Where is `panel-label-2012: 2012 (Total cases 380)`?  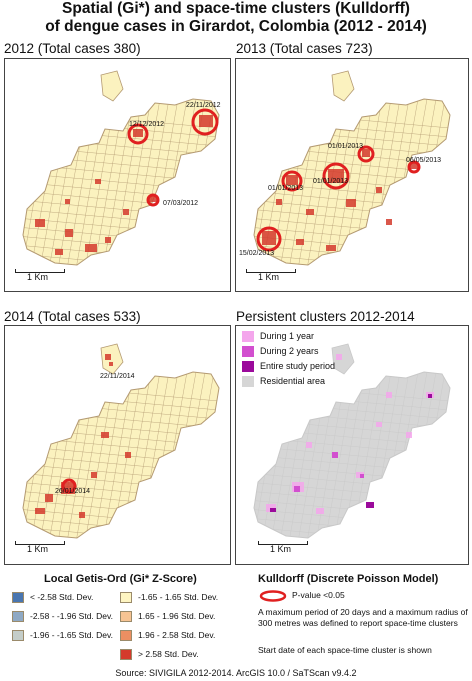 panel-label-2012: 2012 (Total cases 380) is located at coordinates (72, 48).